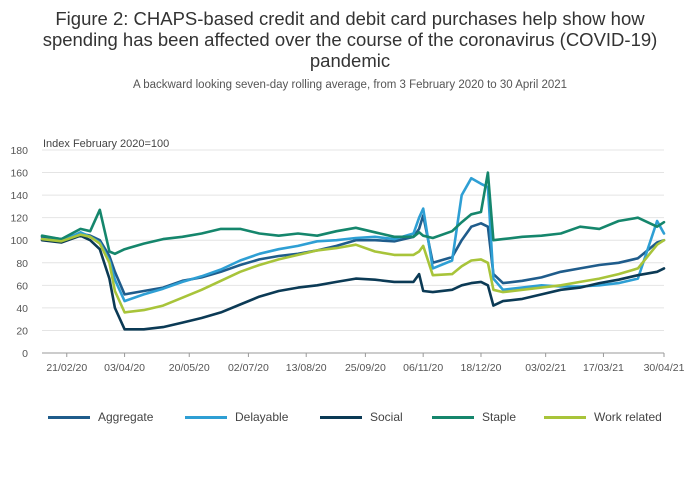 Image resolution: width=700 pixels, height=502 pixels. What do you see at coordinates (353, 273) in the screenshot?
I see `series-line-work-related` at bounding box center [353, 273].